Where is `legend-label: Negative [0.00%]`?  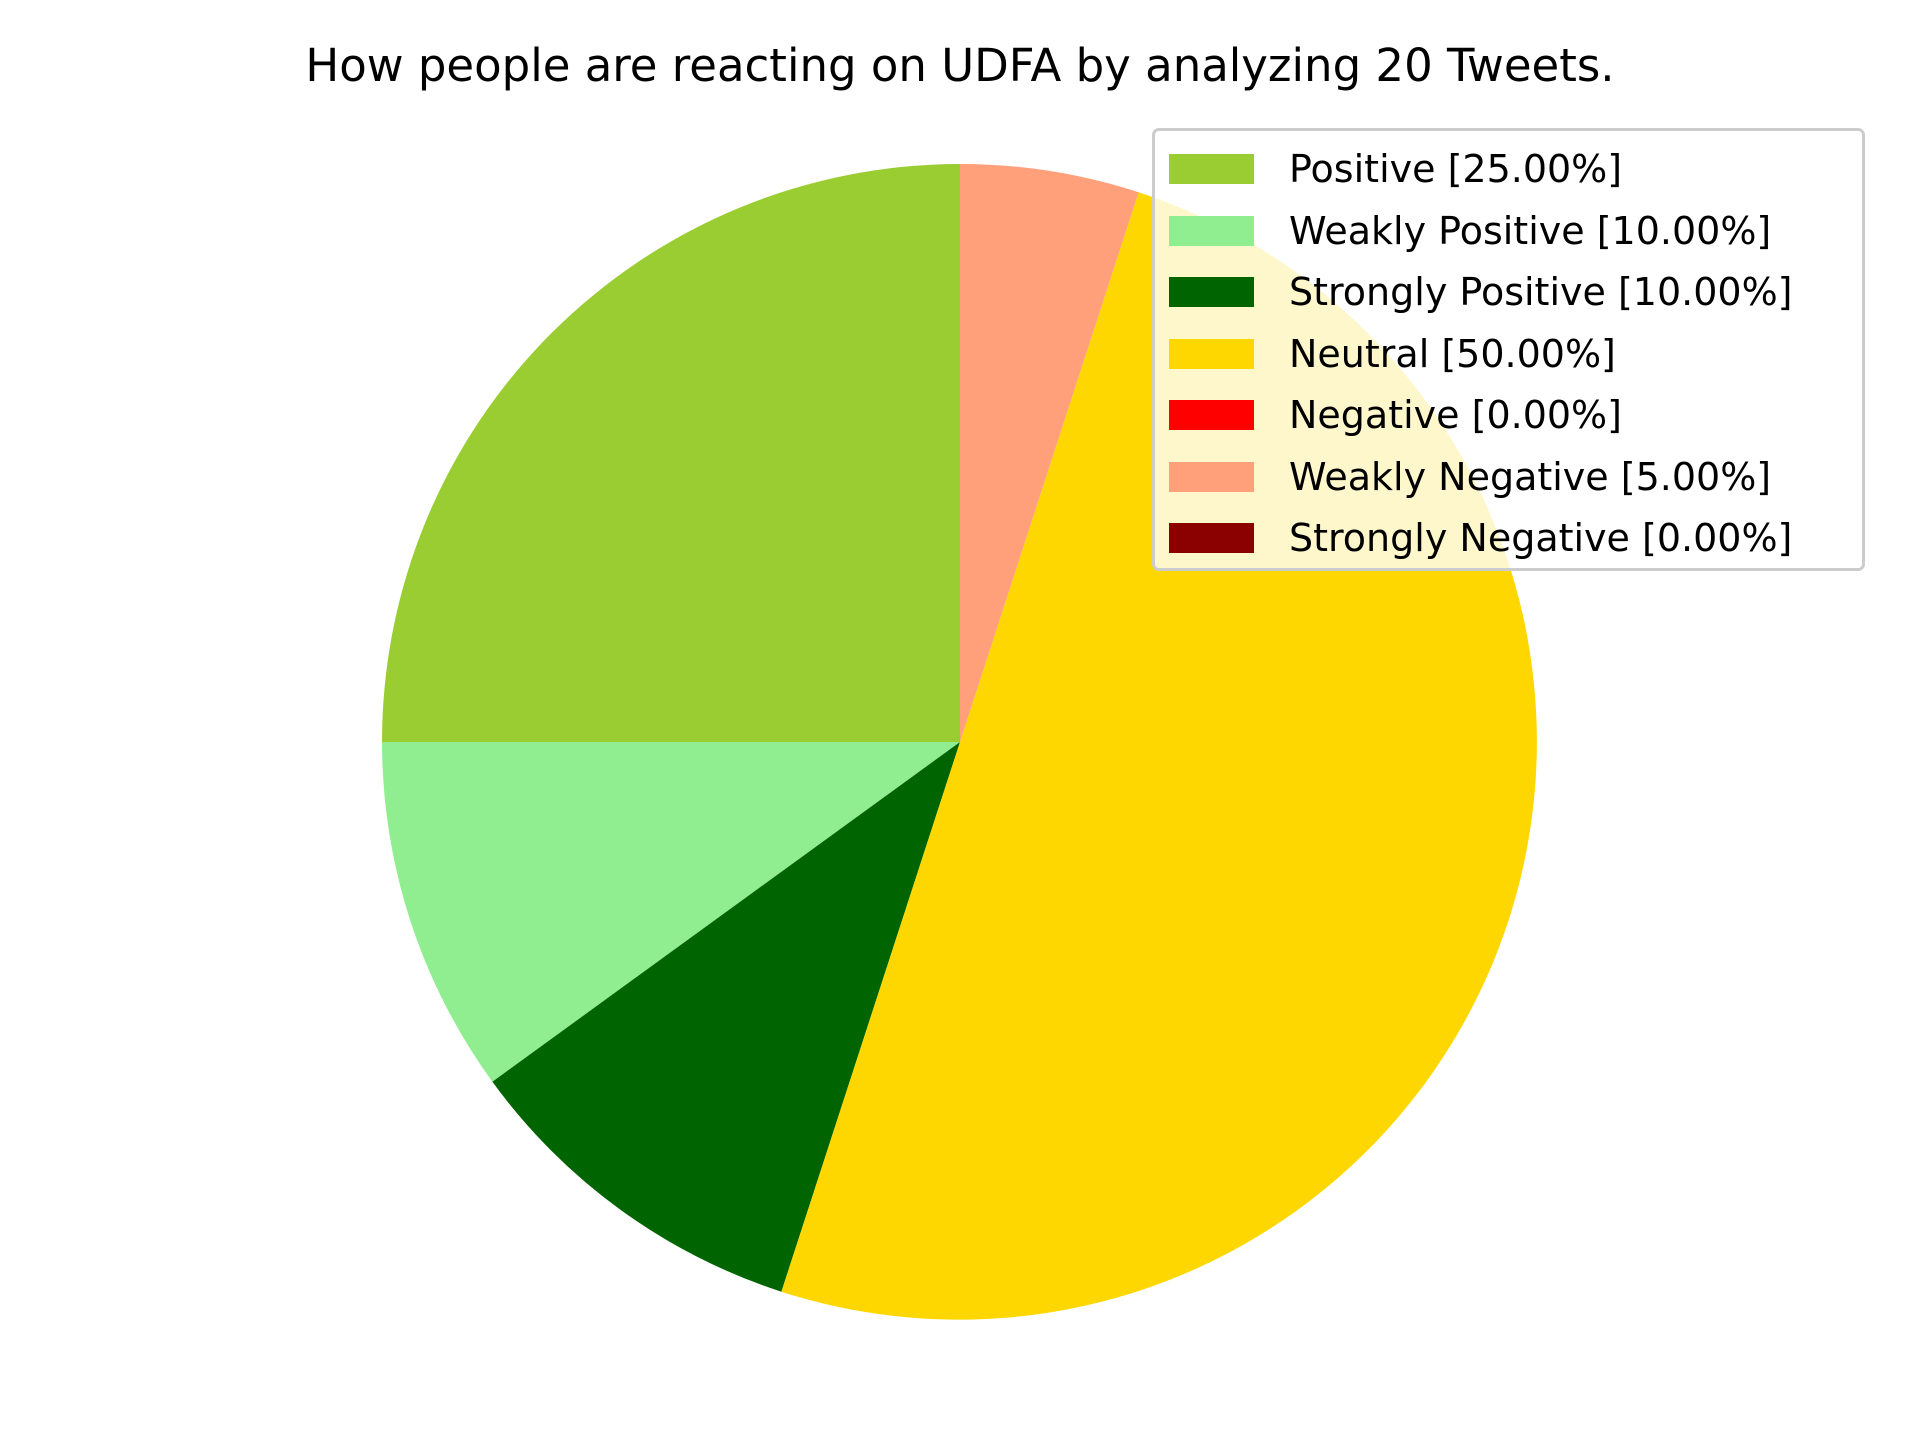
legend-label: Negative [0.00%] is located at coordinates (1455, 415).